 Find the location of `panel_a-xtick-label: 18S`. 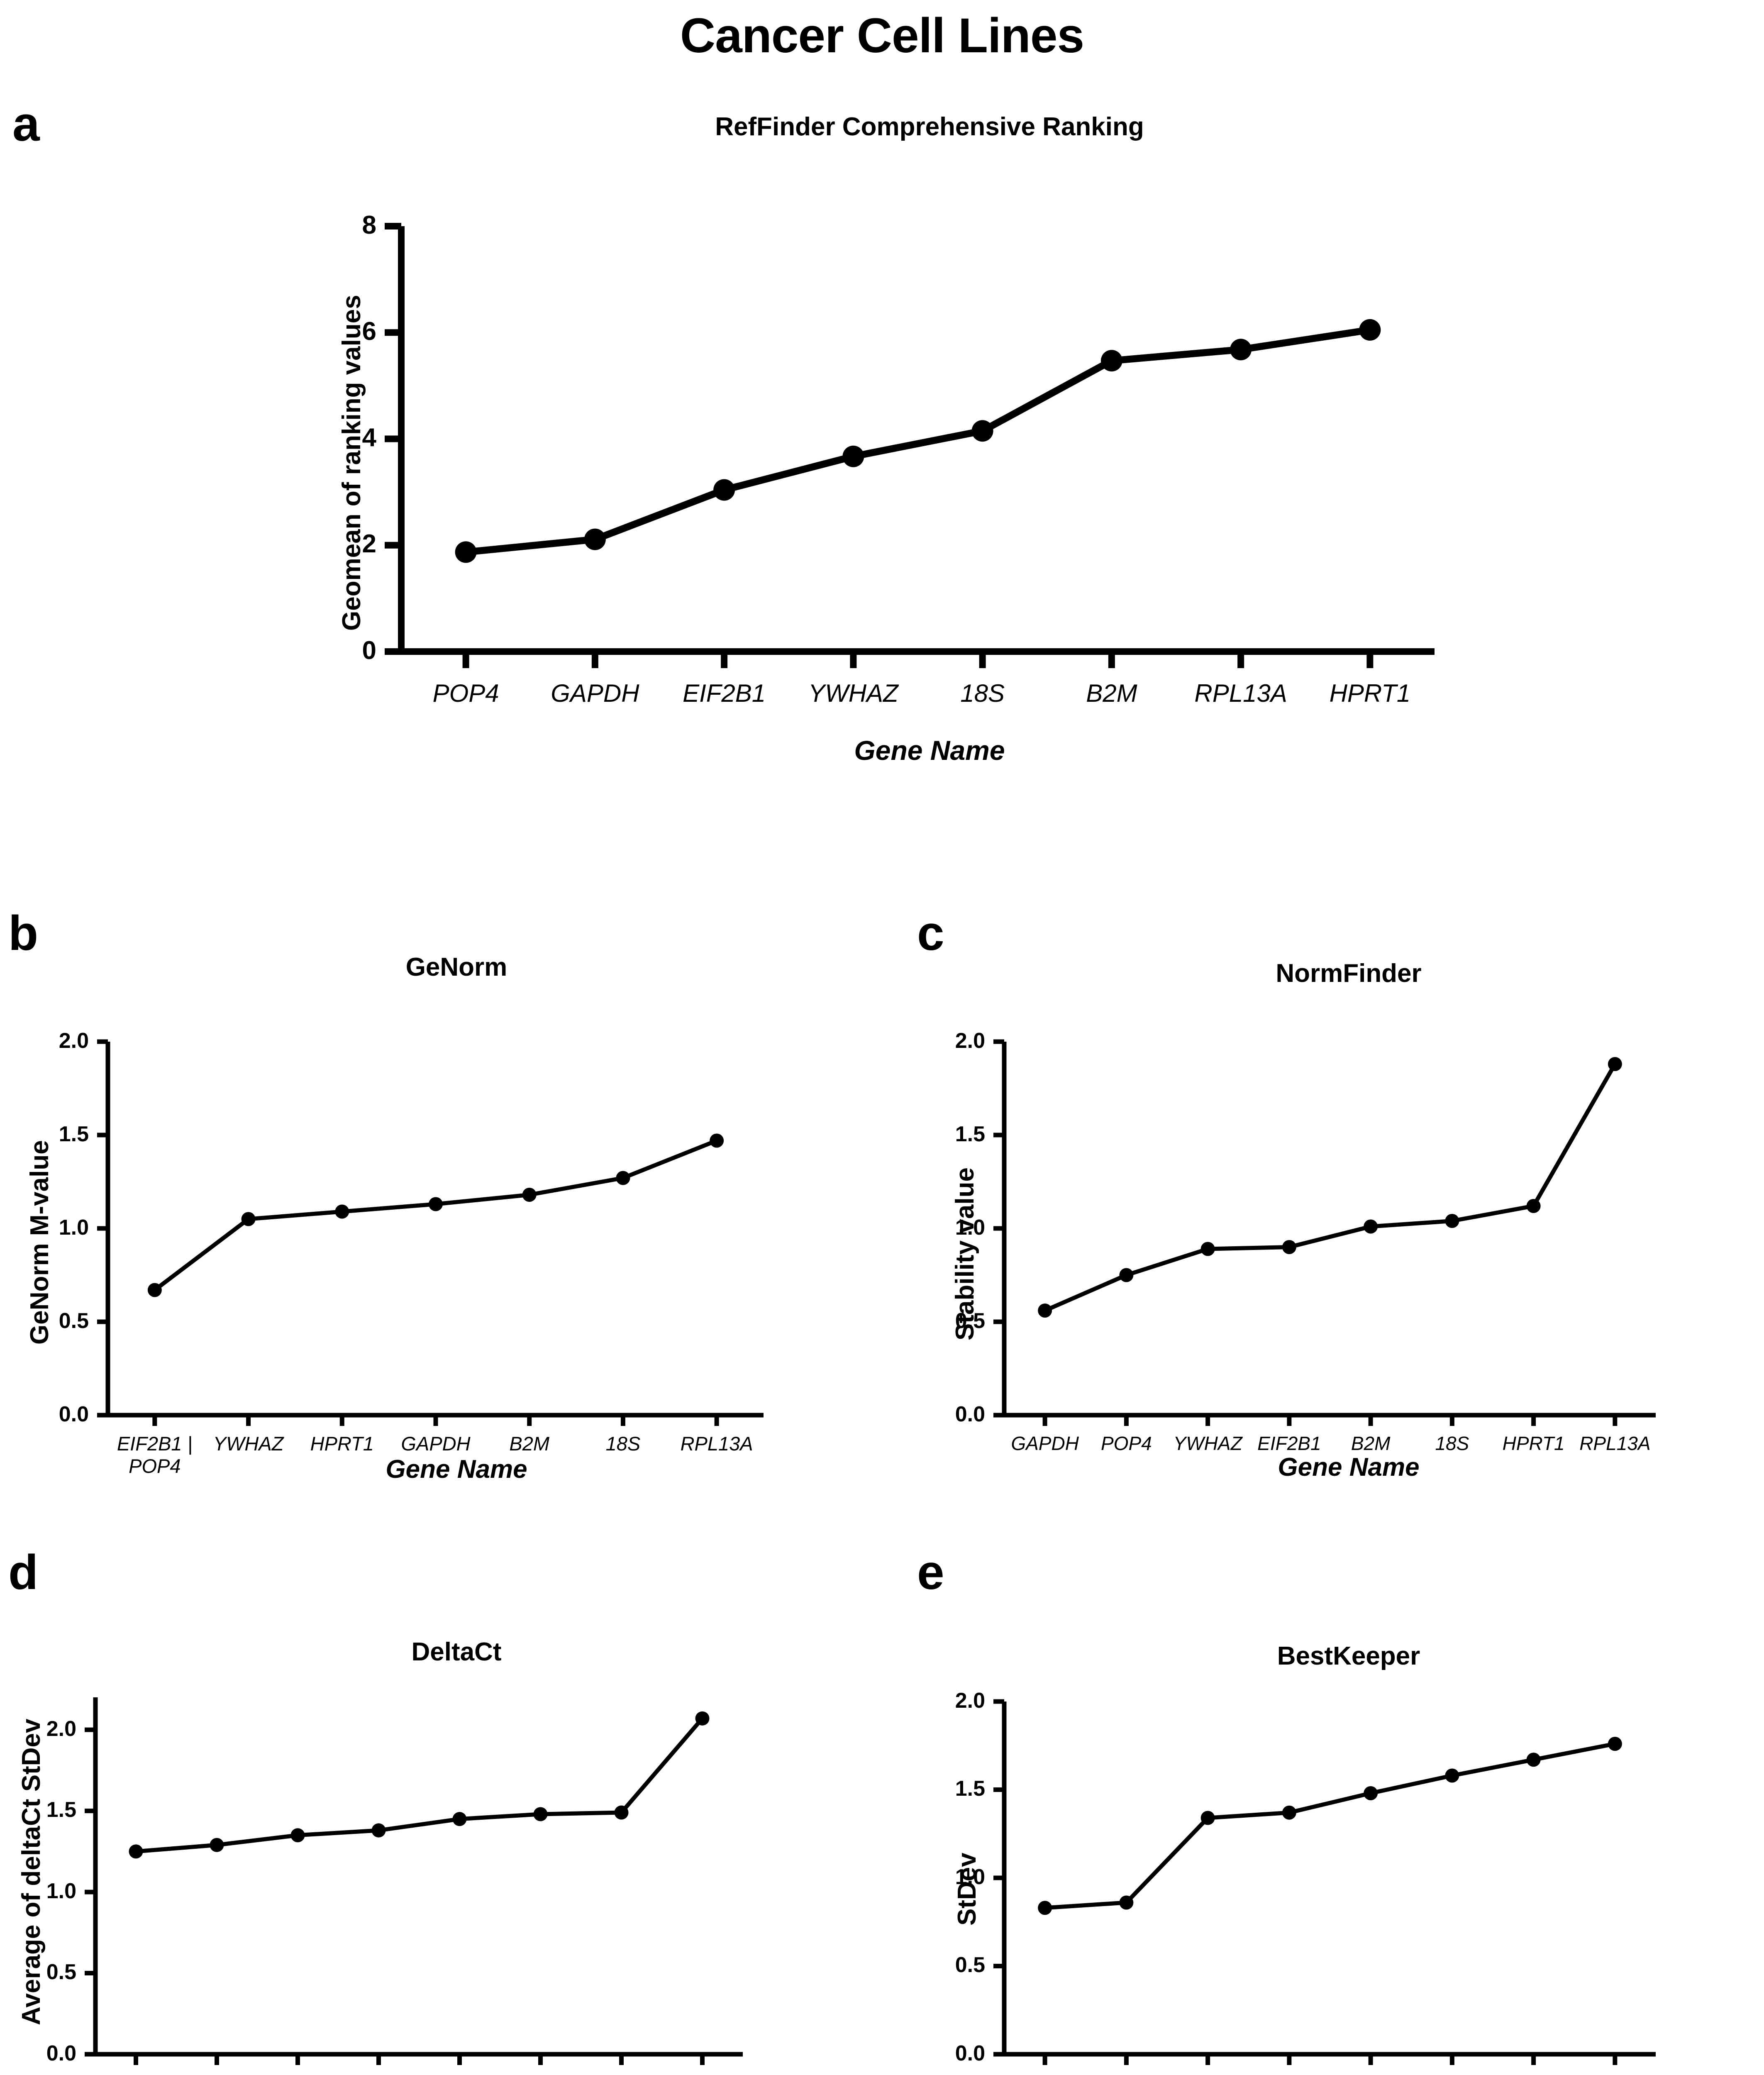

panel_a-xtick-label: 18S is located at coordinates (983, 693).